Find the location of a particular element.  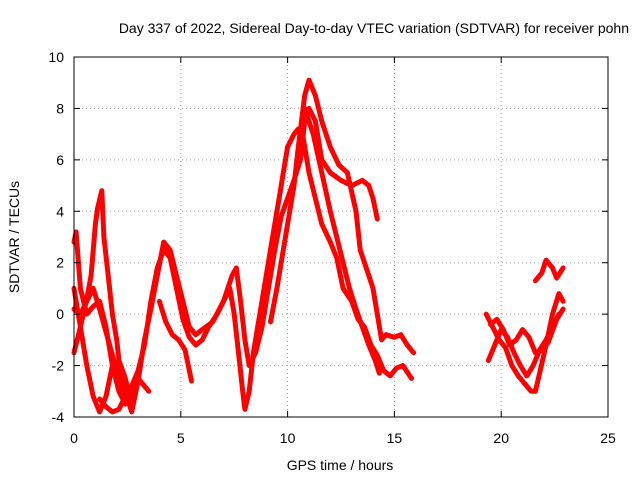

x-tick-label: 0 is located at coordinates (74, 438).